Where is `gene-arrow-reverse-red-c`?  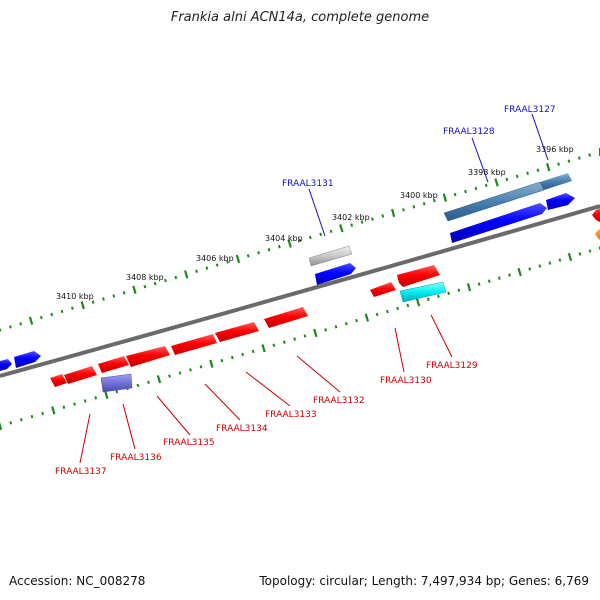
gene-arrow-reverse-red-c is located at coordinates (58, 380).